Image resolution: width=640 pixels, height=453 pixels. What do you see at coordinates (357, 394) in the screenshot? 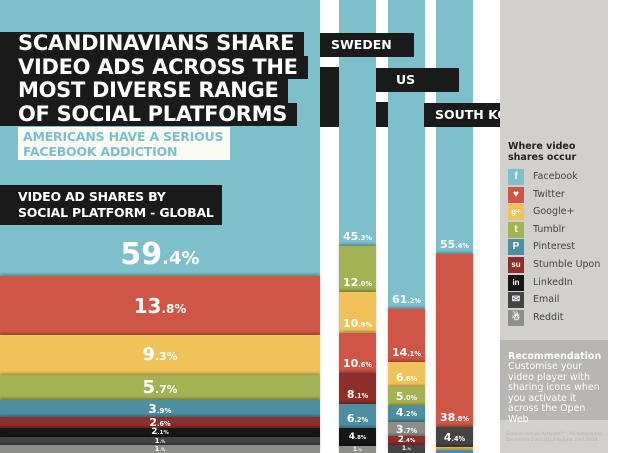
I see `bar-value-label: 8.1%` at bounding box center [357, 394].